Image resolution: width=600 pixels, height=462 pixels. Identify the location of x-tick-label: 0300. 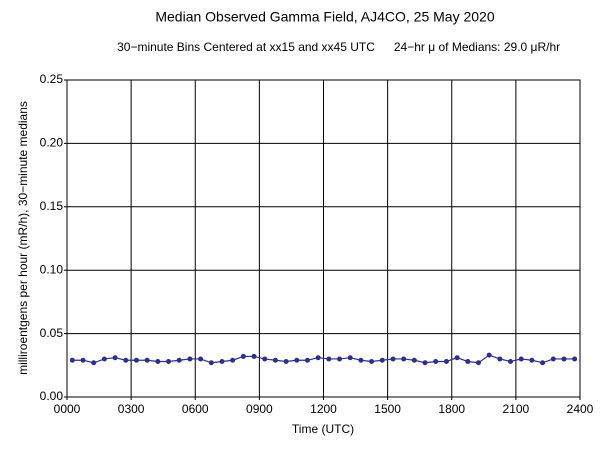
(131, 409).